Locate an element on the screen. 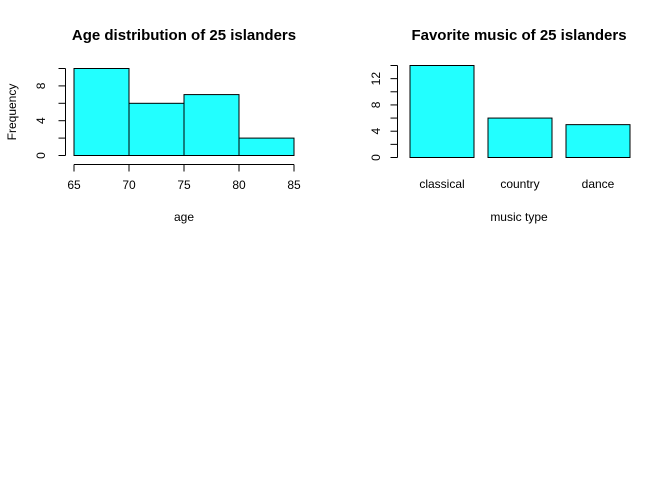 The height and width of the screenshot is (480, 672). chart1-ylabel: Frequency is located at coordinates (12, 112).